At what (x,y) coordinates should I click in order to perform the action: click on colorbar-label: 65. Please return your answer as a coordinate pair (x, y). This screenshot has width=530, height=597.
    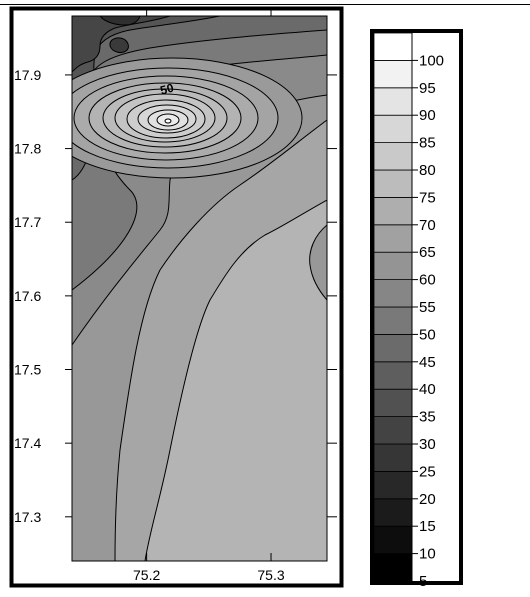
    Looking at the image, I should click on (427, 252).